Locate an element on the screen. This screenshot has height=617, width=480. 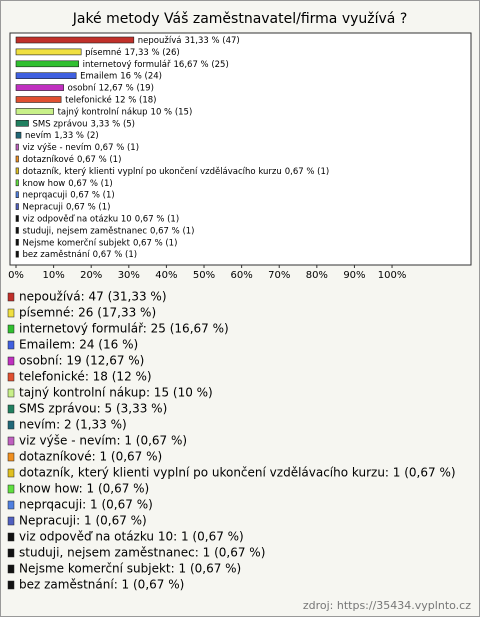
source: zdroj: https://35434.vyplnto.cz is located at coordinates (387, 605).